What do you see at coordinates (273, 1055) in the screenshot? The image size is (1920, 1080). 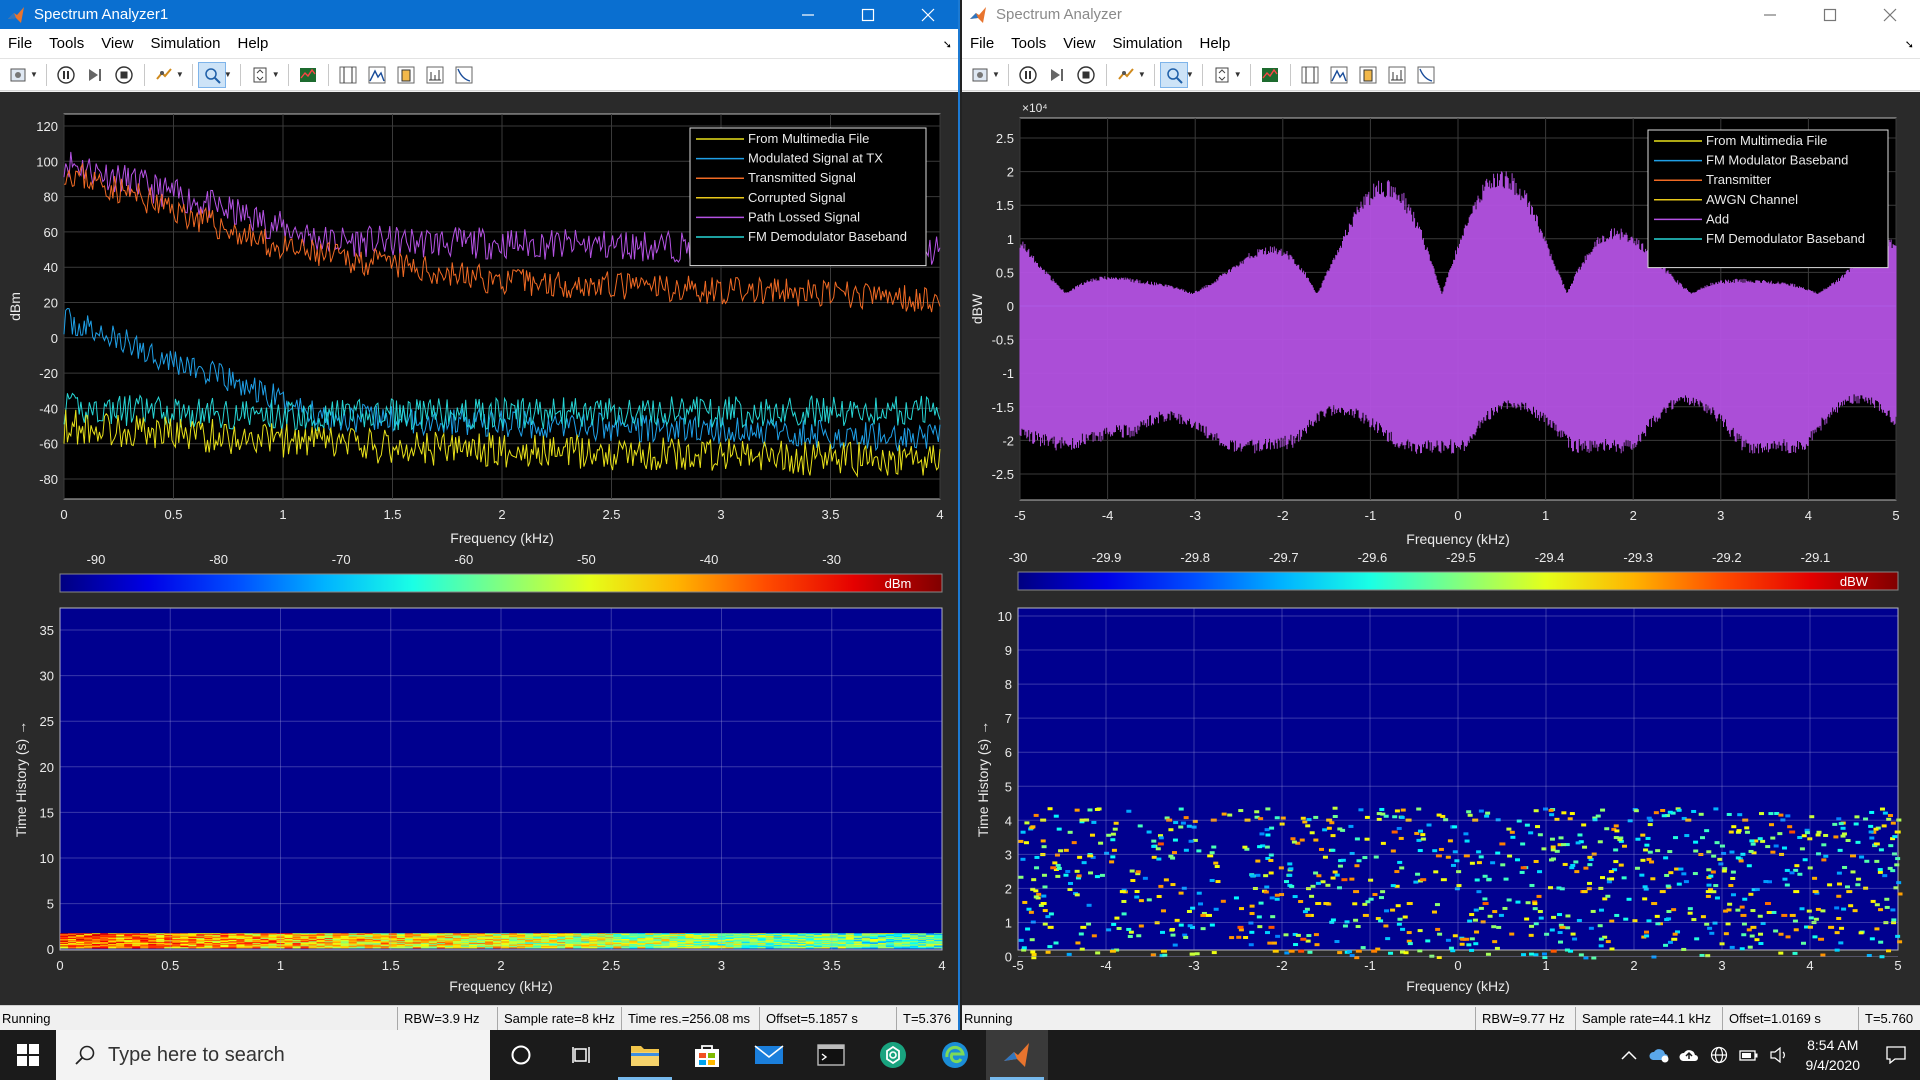 I see `taskbar-search-box: Type here to search` at bounding box center [273, 1055].